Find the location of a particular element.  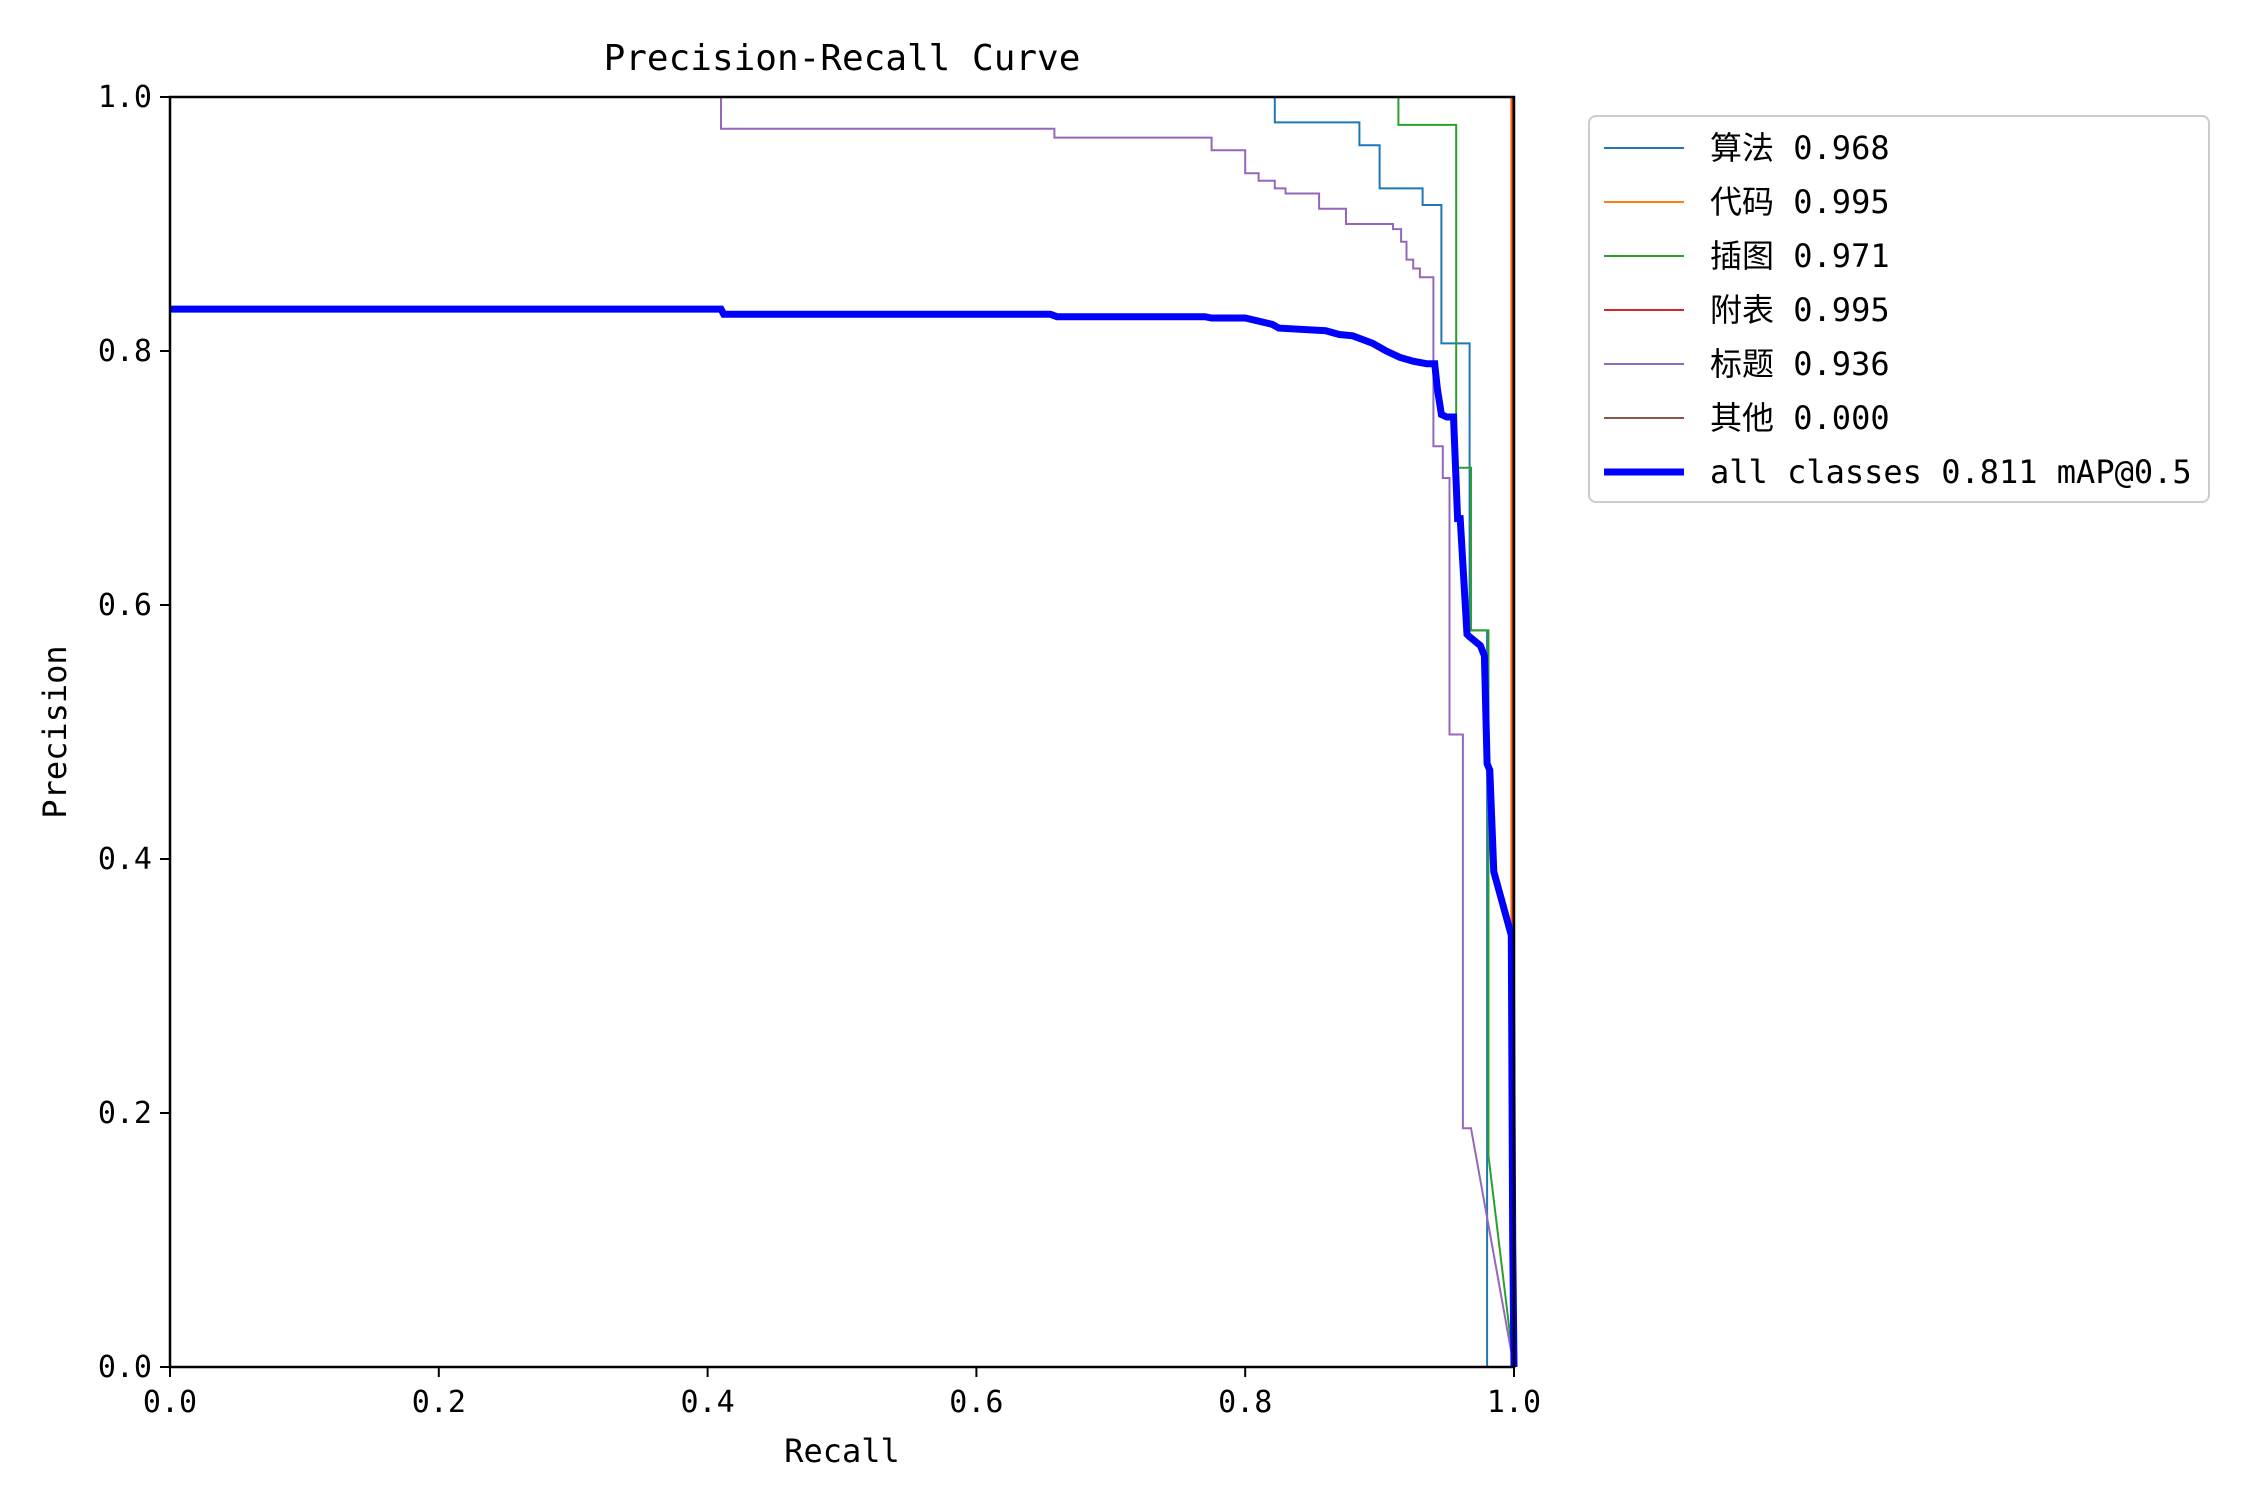

legend-entry-label: 插图 0.971 is located at coordinates (1800, 256).